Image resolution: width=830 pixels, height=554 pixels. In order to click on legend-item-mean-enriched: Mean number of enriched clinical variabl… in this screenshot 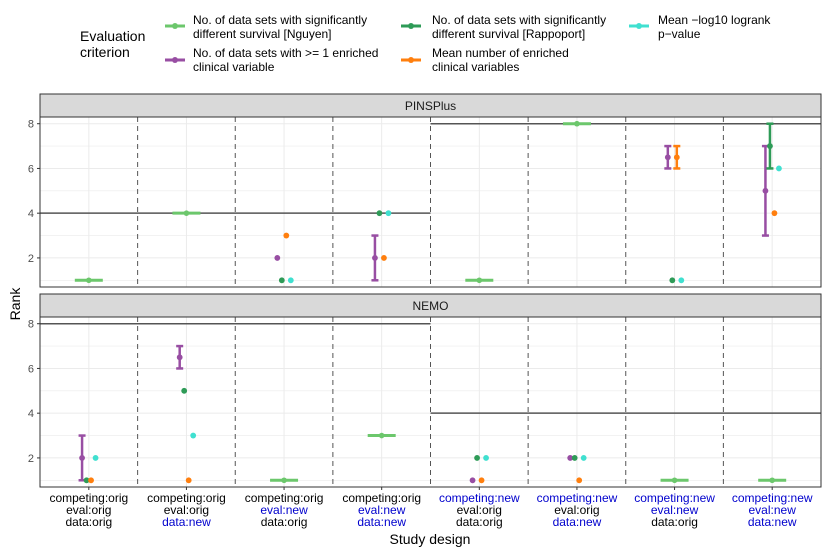, I will do `click(485, 60)`.